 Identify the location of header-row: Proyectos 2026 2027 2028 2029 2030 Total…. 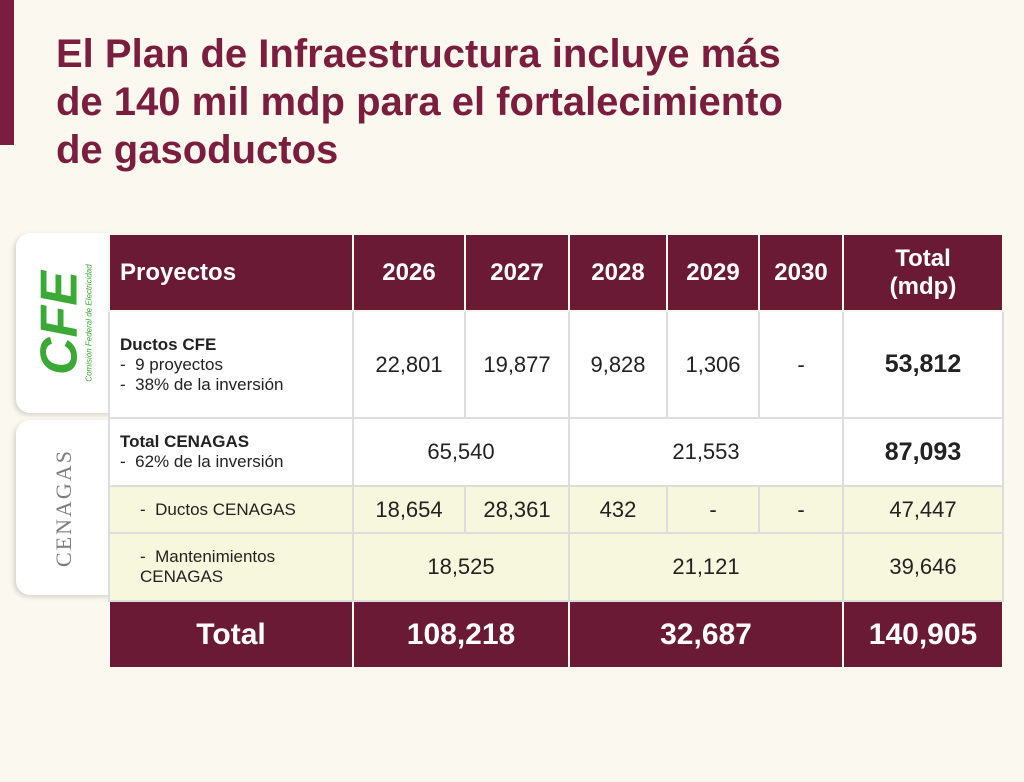
(556, 272).